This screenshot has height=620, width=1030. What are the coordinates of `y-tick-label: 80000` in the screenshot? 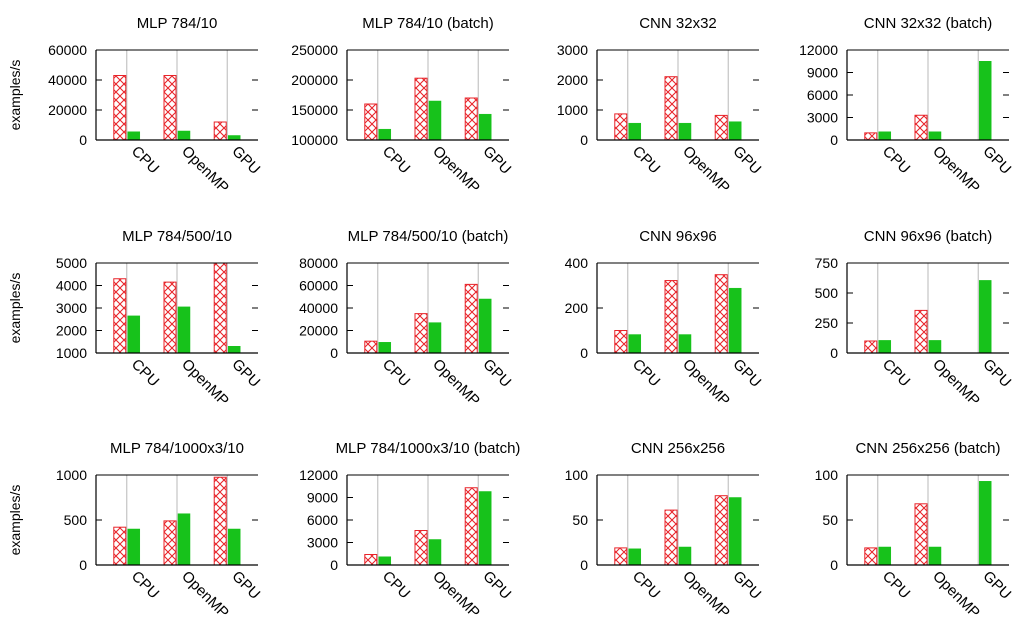 It's located at (318, 263).